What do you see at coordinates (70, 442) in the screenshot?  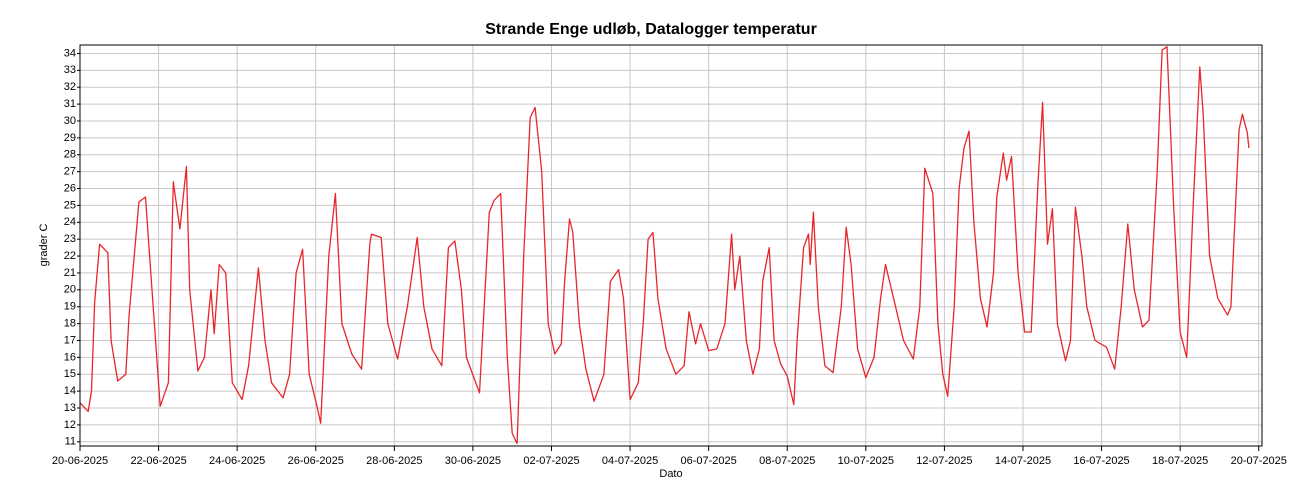 I see `y-tick-label: 11` at bounding box center [70, 442].